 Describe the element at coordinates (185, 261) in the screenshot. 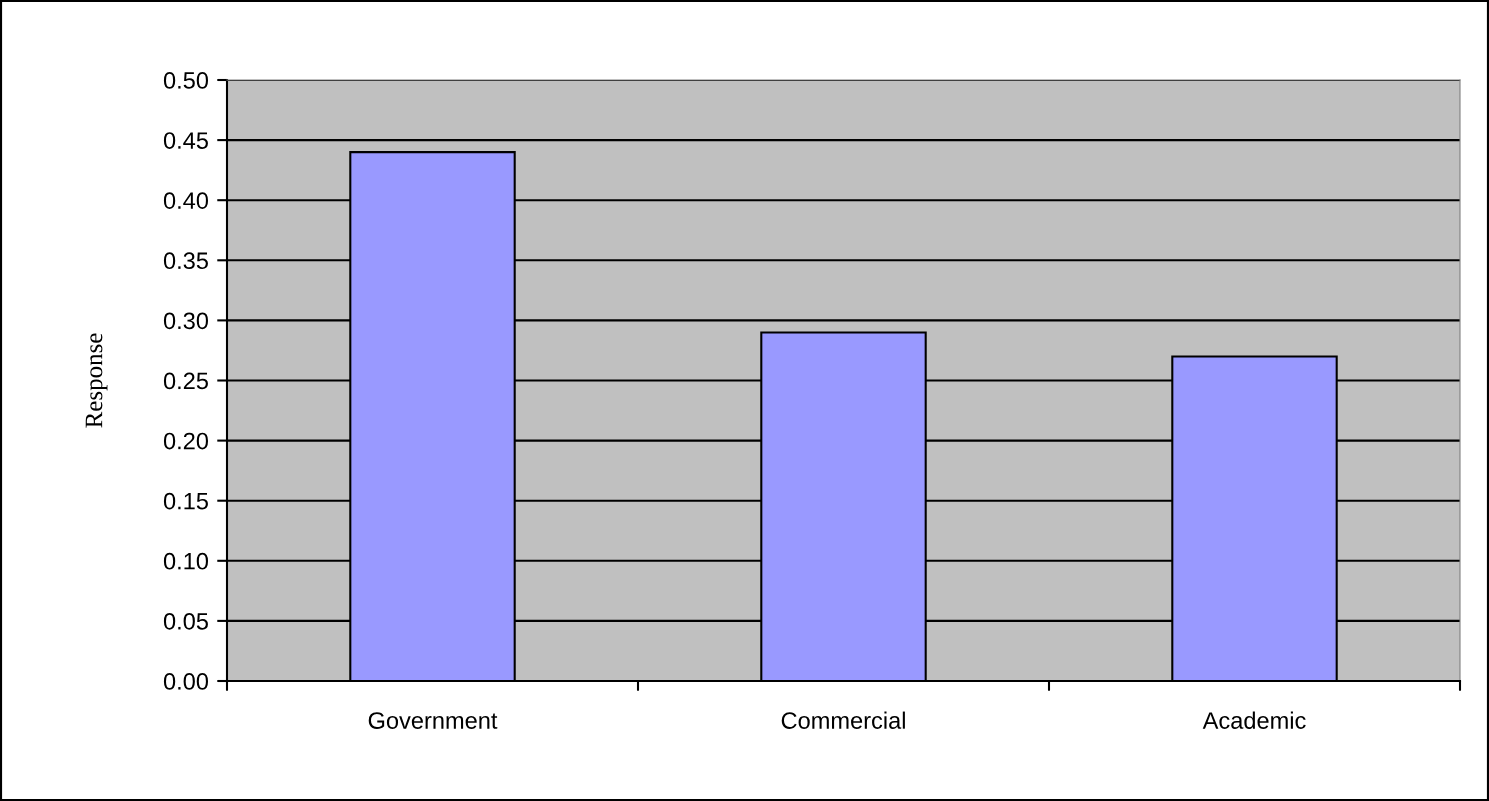

I see `y-tick-label: 0.35` at that location.